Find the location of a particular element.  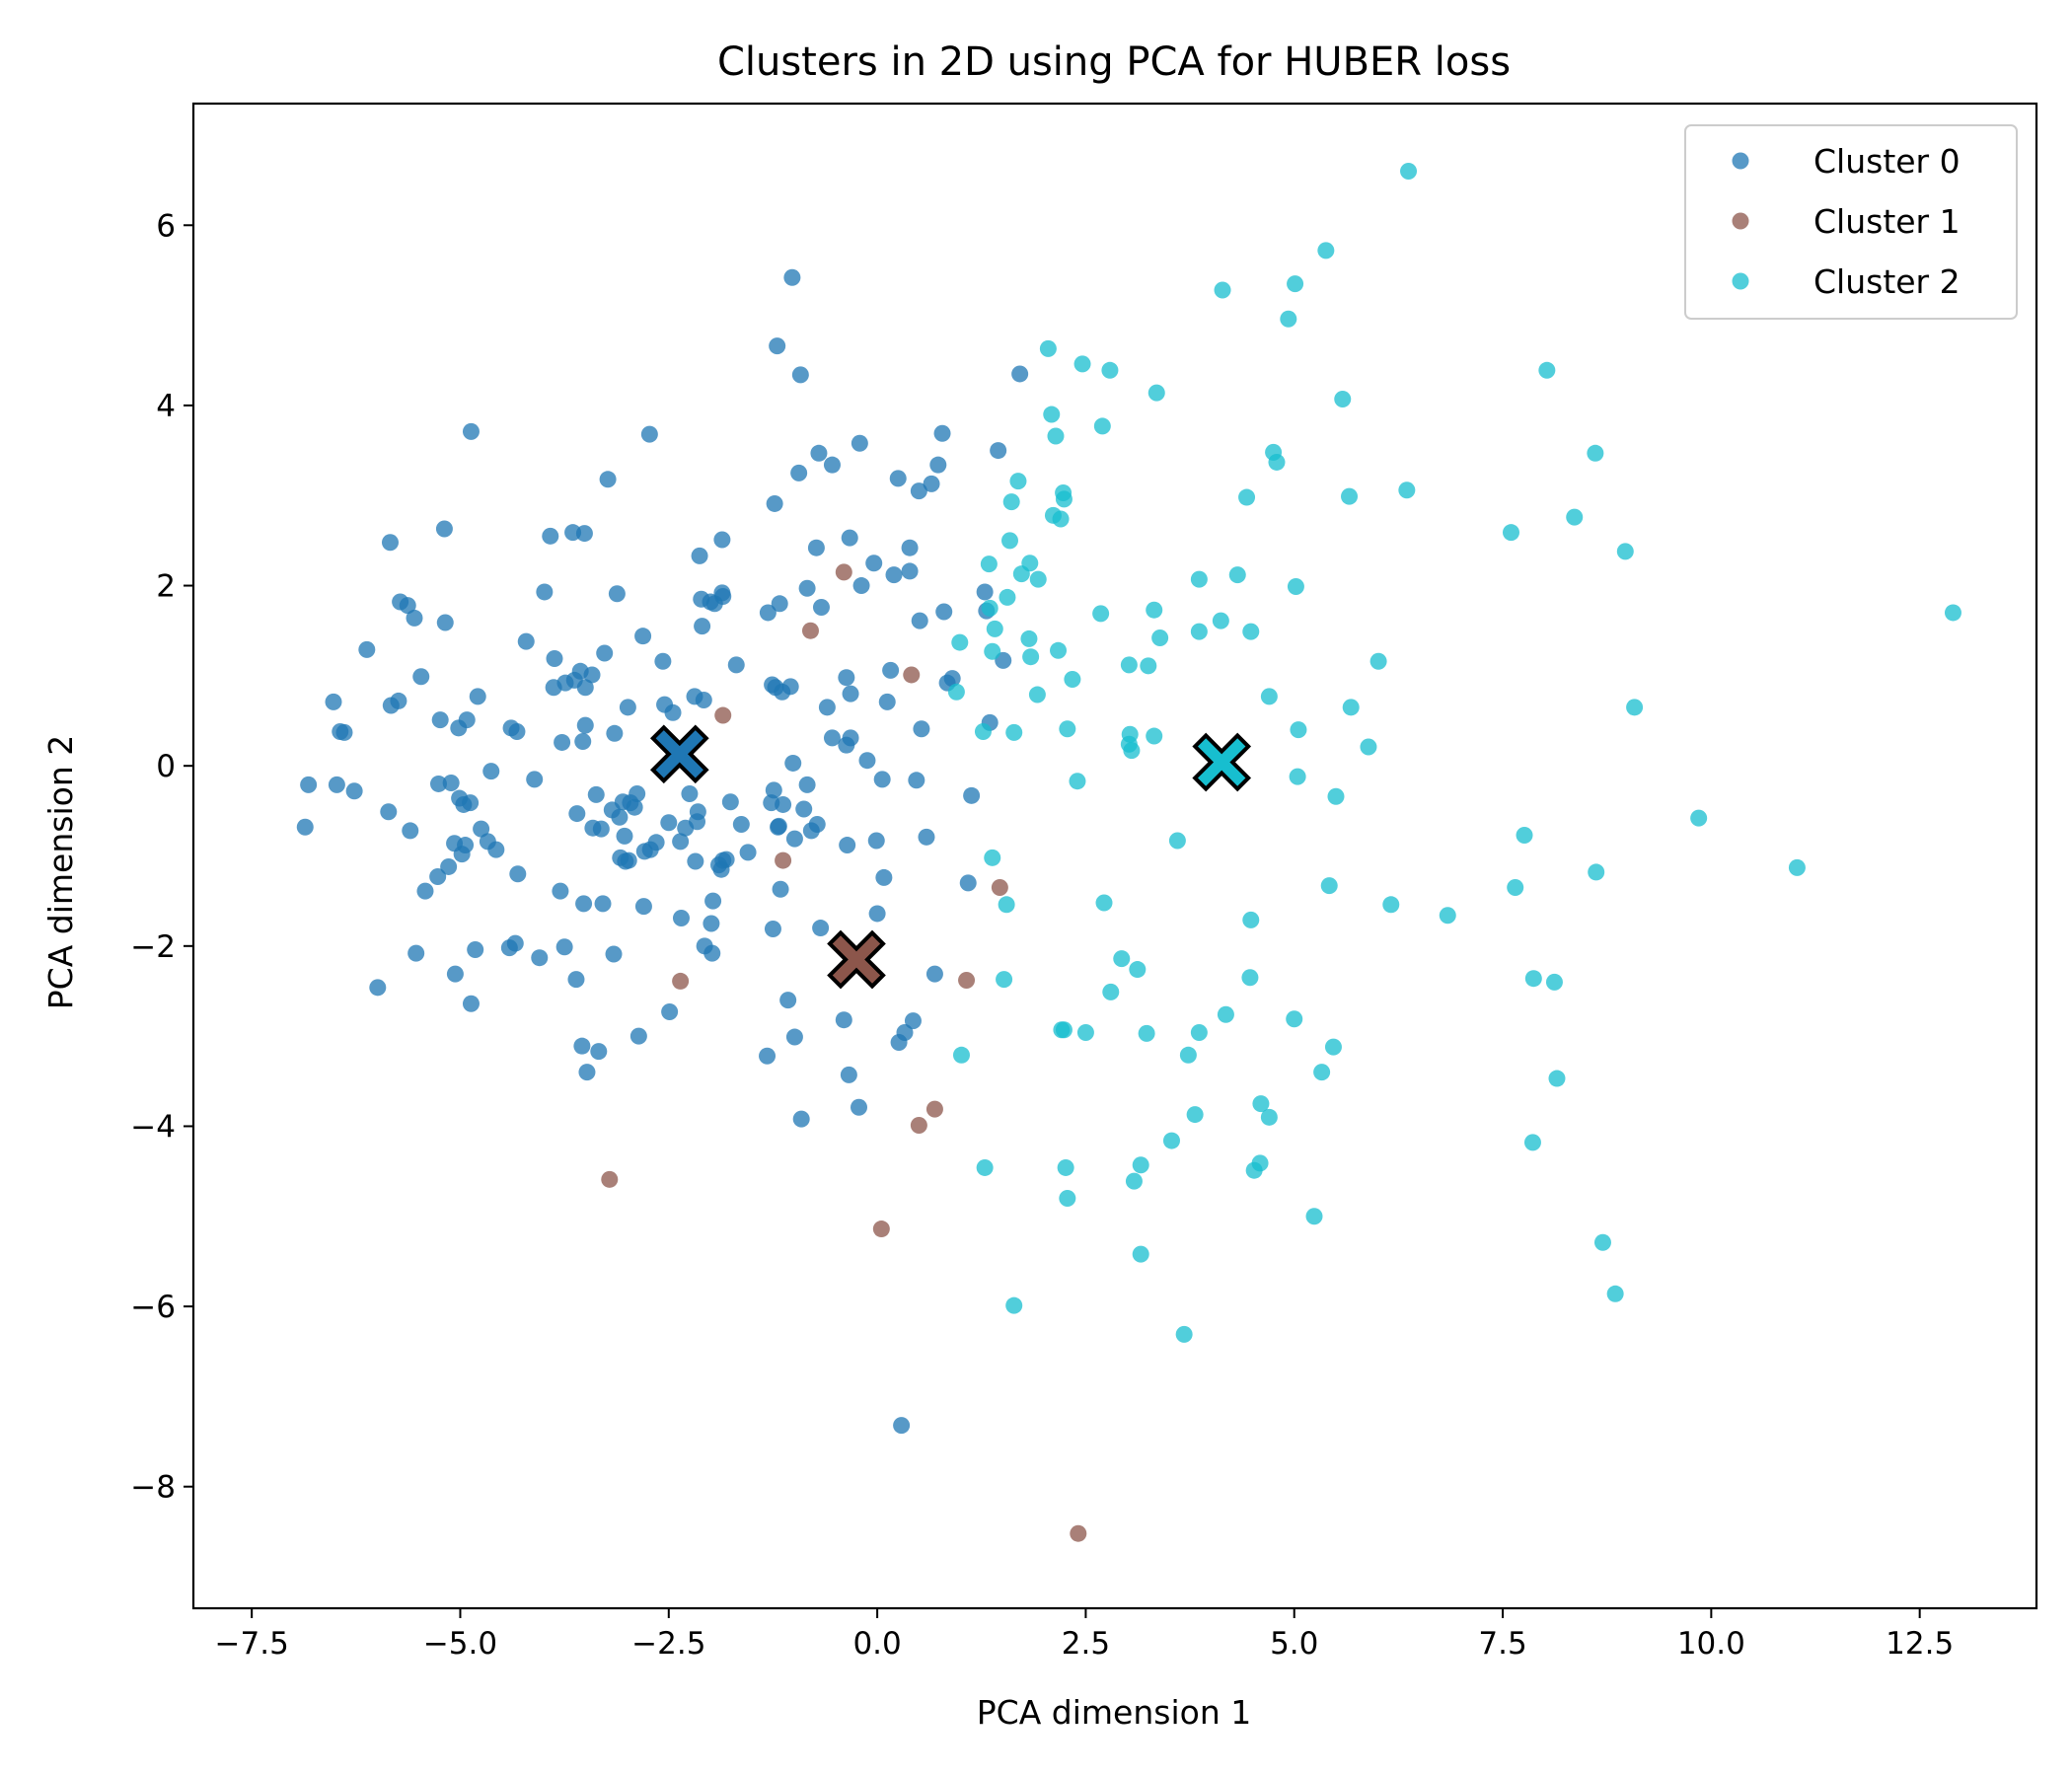

x-tick-label: 12.5 is located at coordinates (1920, 1644).